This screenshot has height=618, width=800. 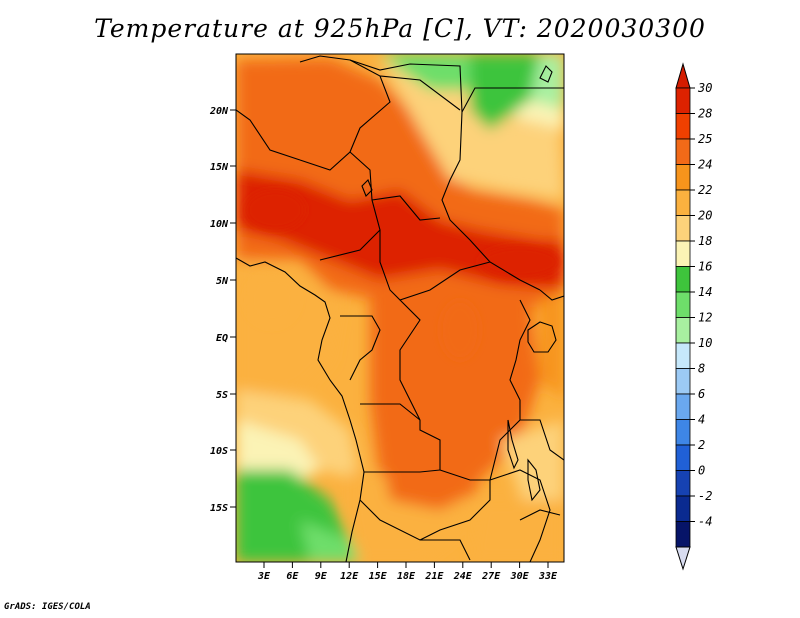 What do you see at coordinates (705, 216) in the screenshot?
I see `colorbar-level-label: 20` at bounding box center [705, 216].